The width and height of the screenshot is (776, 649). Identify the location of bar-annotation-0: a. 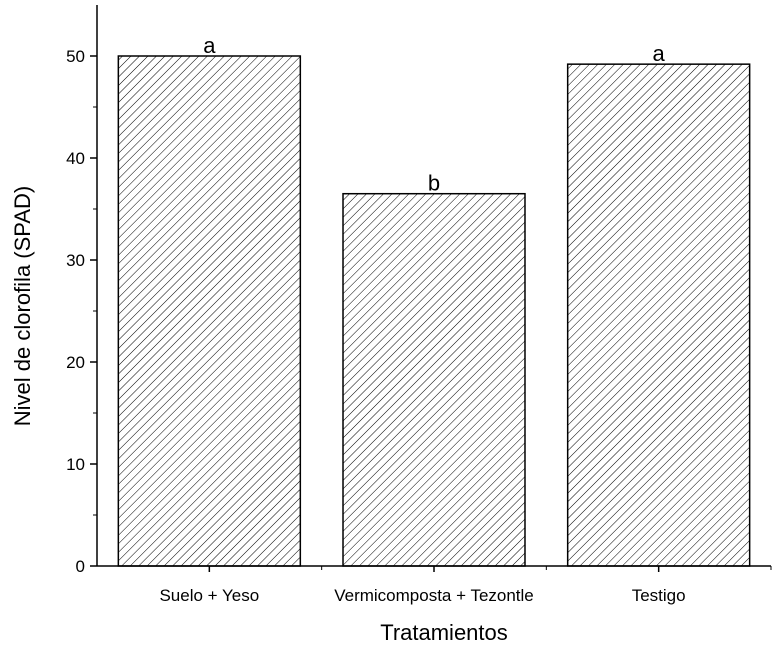
(209, 45).